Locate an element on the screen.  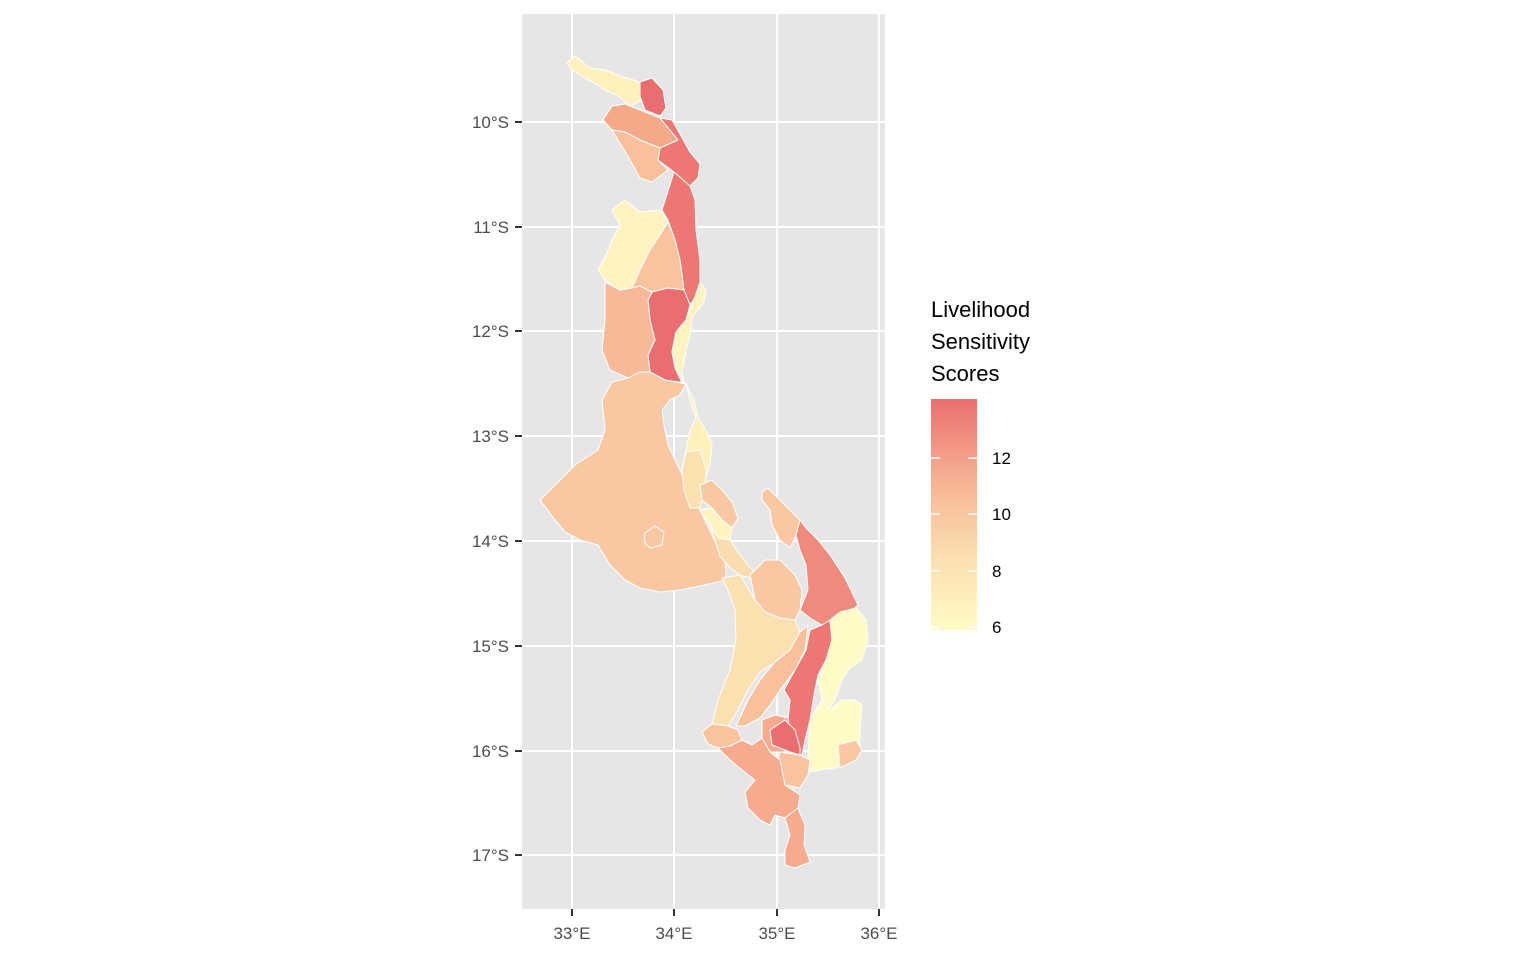
y-tick-label: 13°S is located at coordinates (490, 436).